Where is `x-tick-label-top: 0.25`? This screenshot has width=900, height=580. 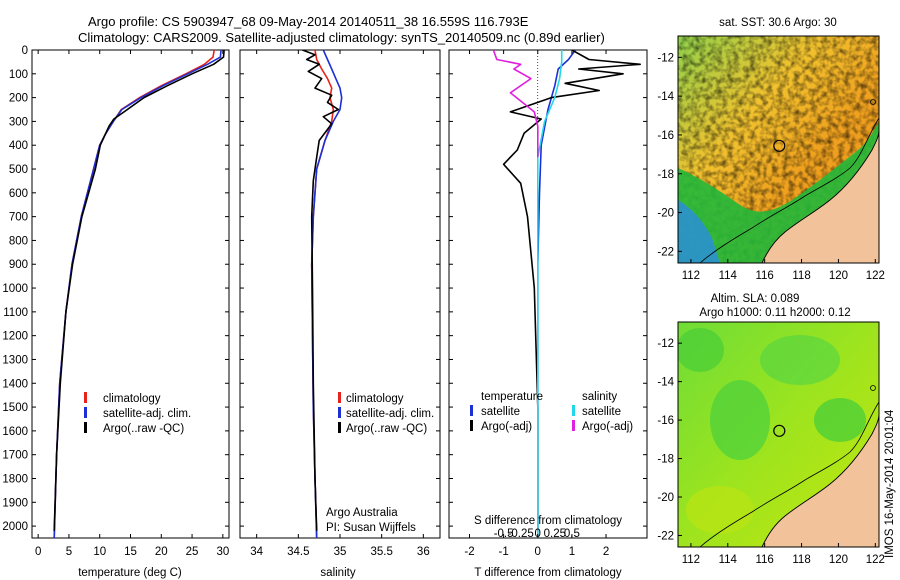
x-tick-label-top: 0.25 is located at coordinates (555, 534).